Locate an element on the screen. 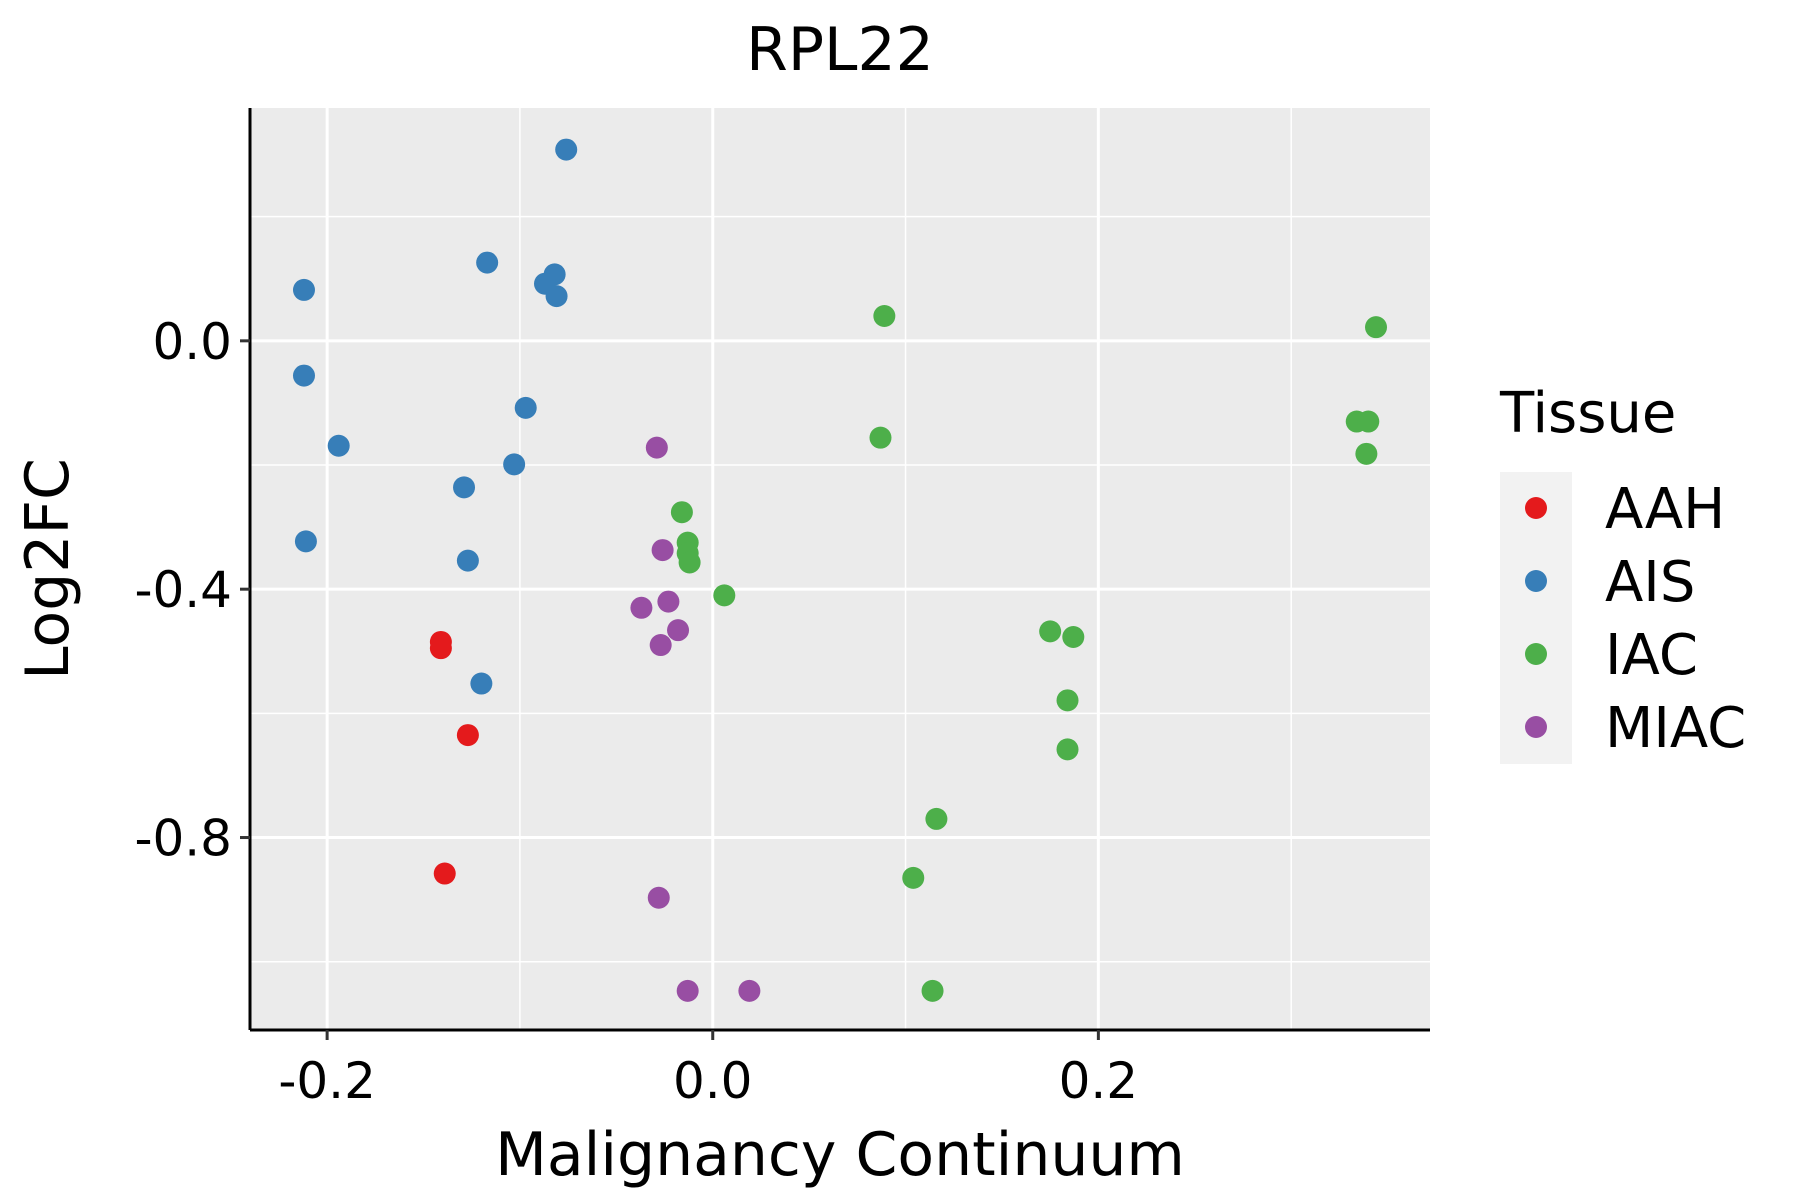 This screenshot has height=1200, width=1800. x-tick-label-2: 0.2 is located at coordinates (1099, 1081).